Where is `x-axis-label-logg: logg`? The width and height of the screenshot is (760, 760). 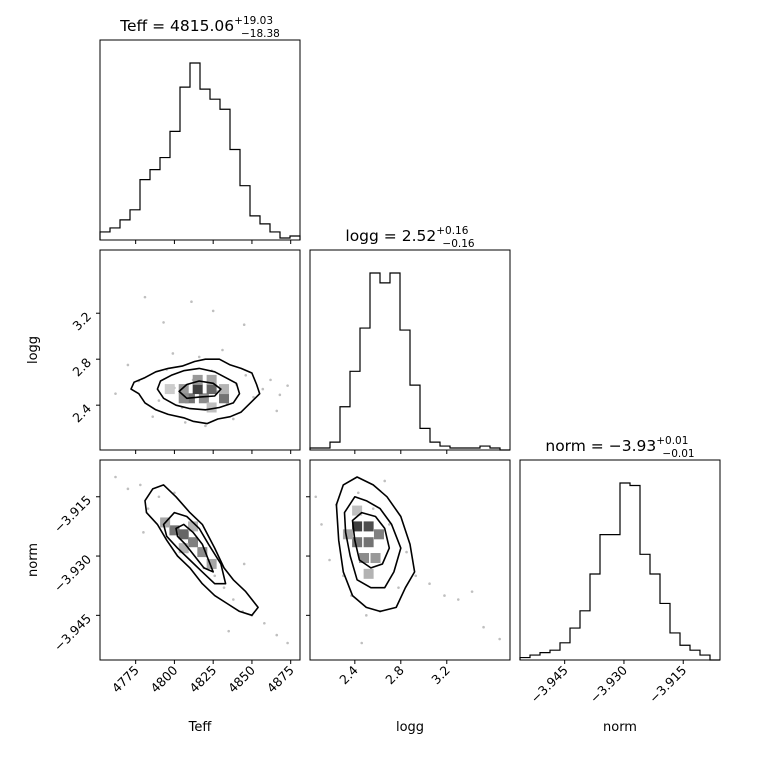 x-axis-label-logg: logg is located at coordinates (410, 727).